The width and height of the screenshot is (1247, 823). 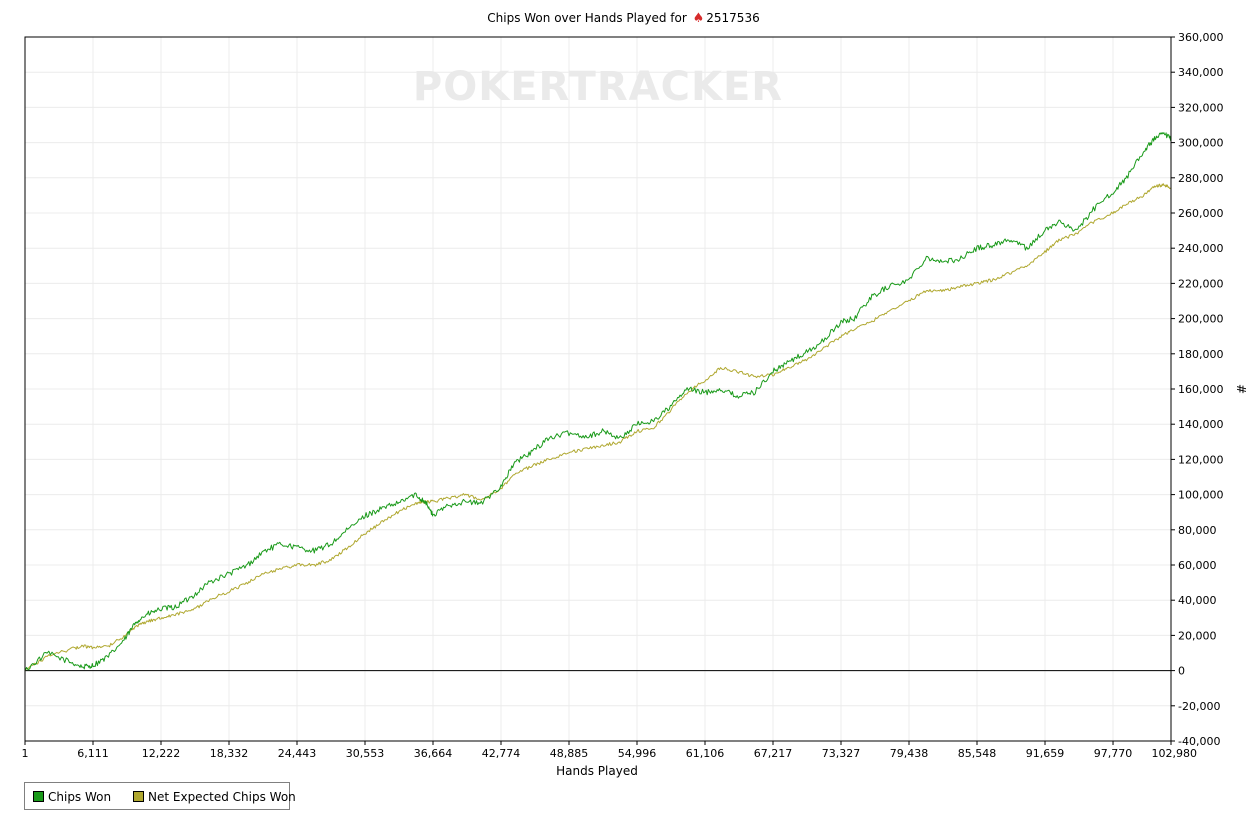 What do you see at coordinates (569, 753) in the screenshot?
I see `x-tick-label: 48,885` at bounding box center [569, 753].